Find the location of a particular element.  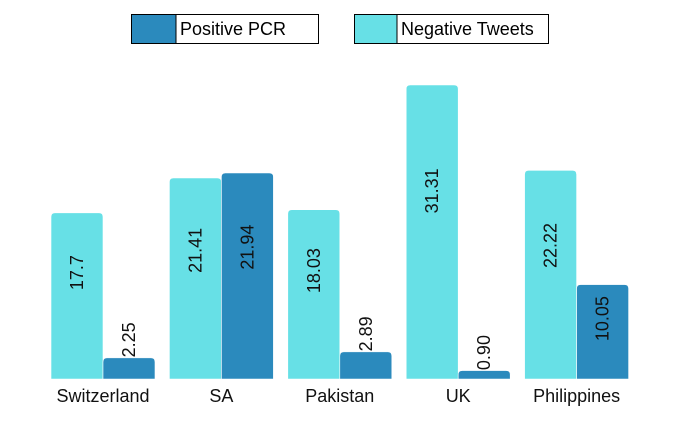

legend-item-negative-tweets: Negative Tweets is located at coordinates (451, 29).